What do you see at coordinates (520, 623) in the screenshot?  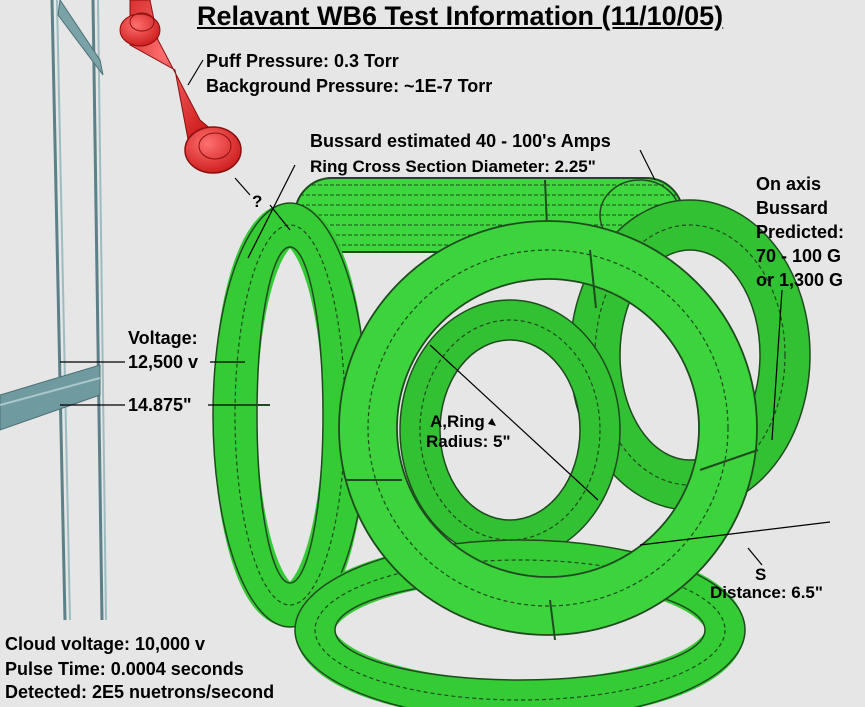 I see `bottom-coil` at bounding box center [520, 623].